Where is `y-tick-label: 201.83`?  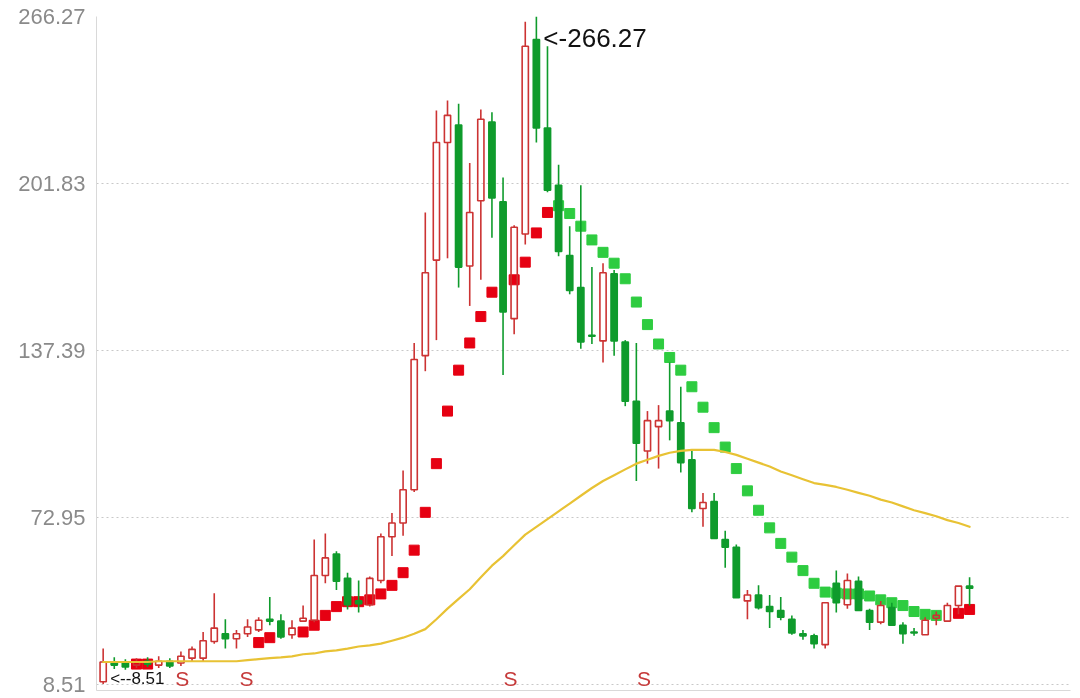 y-tick-label: 201.83 is located at coordinates (52, 183).